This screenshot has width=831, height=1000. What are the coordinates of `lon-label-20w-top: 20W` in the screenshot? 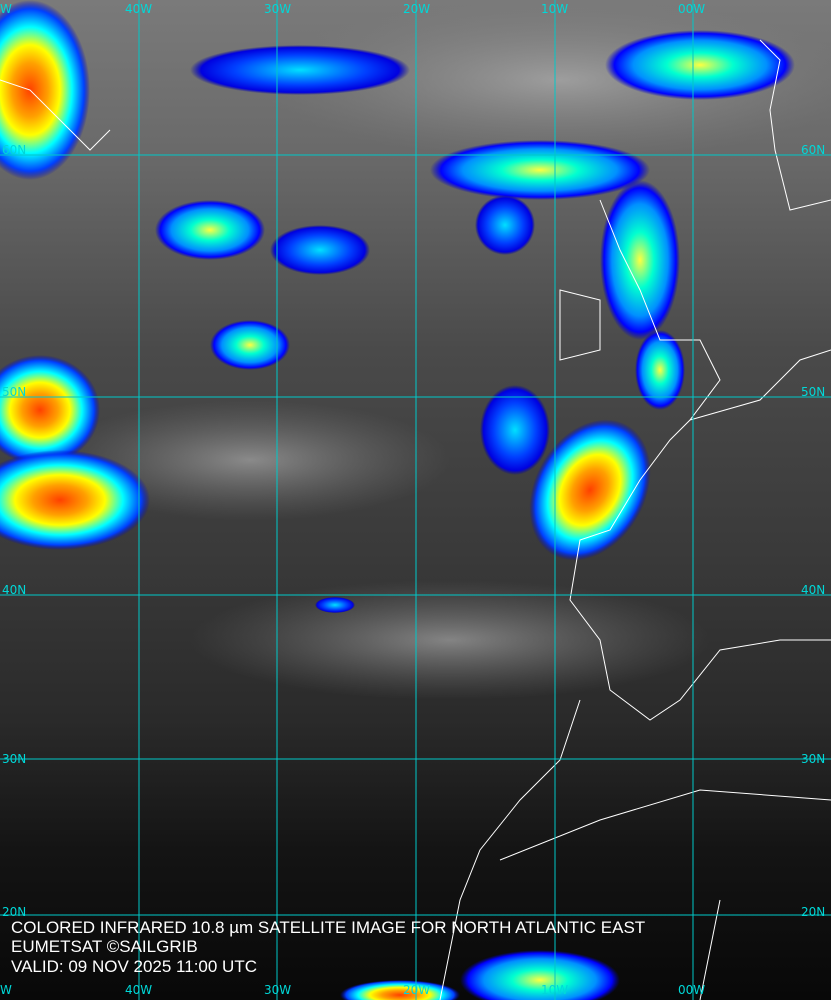 It's located at (417, 9).